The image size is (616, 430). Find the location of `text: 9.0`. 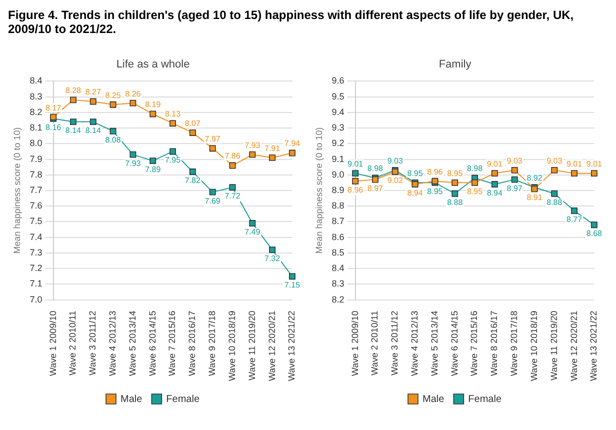

text: 9.0 is located at coordinates (338, 174).